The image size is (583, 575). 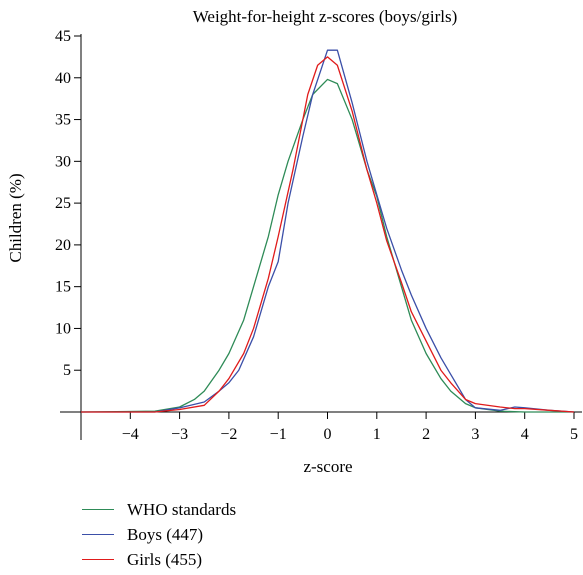 I want to click on x-tick-label-0: −4, so click(x=130, y=434).